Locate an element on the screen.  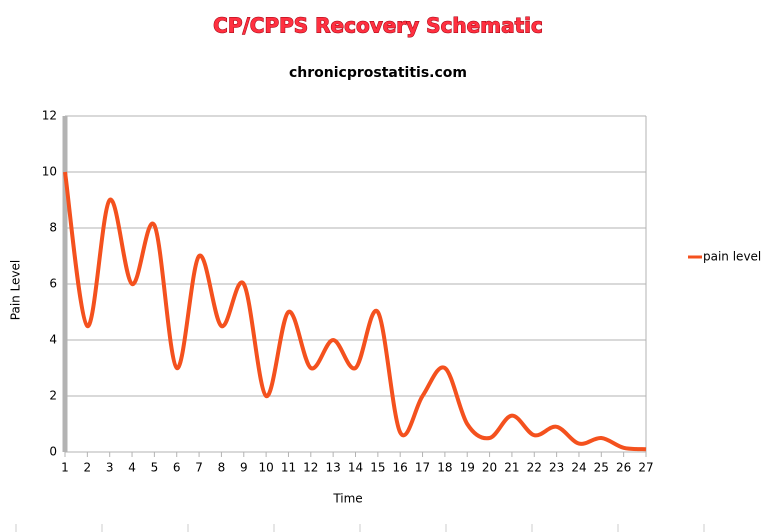
x-tick-label: 13 is located at coordinates (333, 468).